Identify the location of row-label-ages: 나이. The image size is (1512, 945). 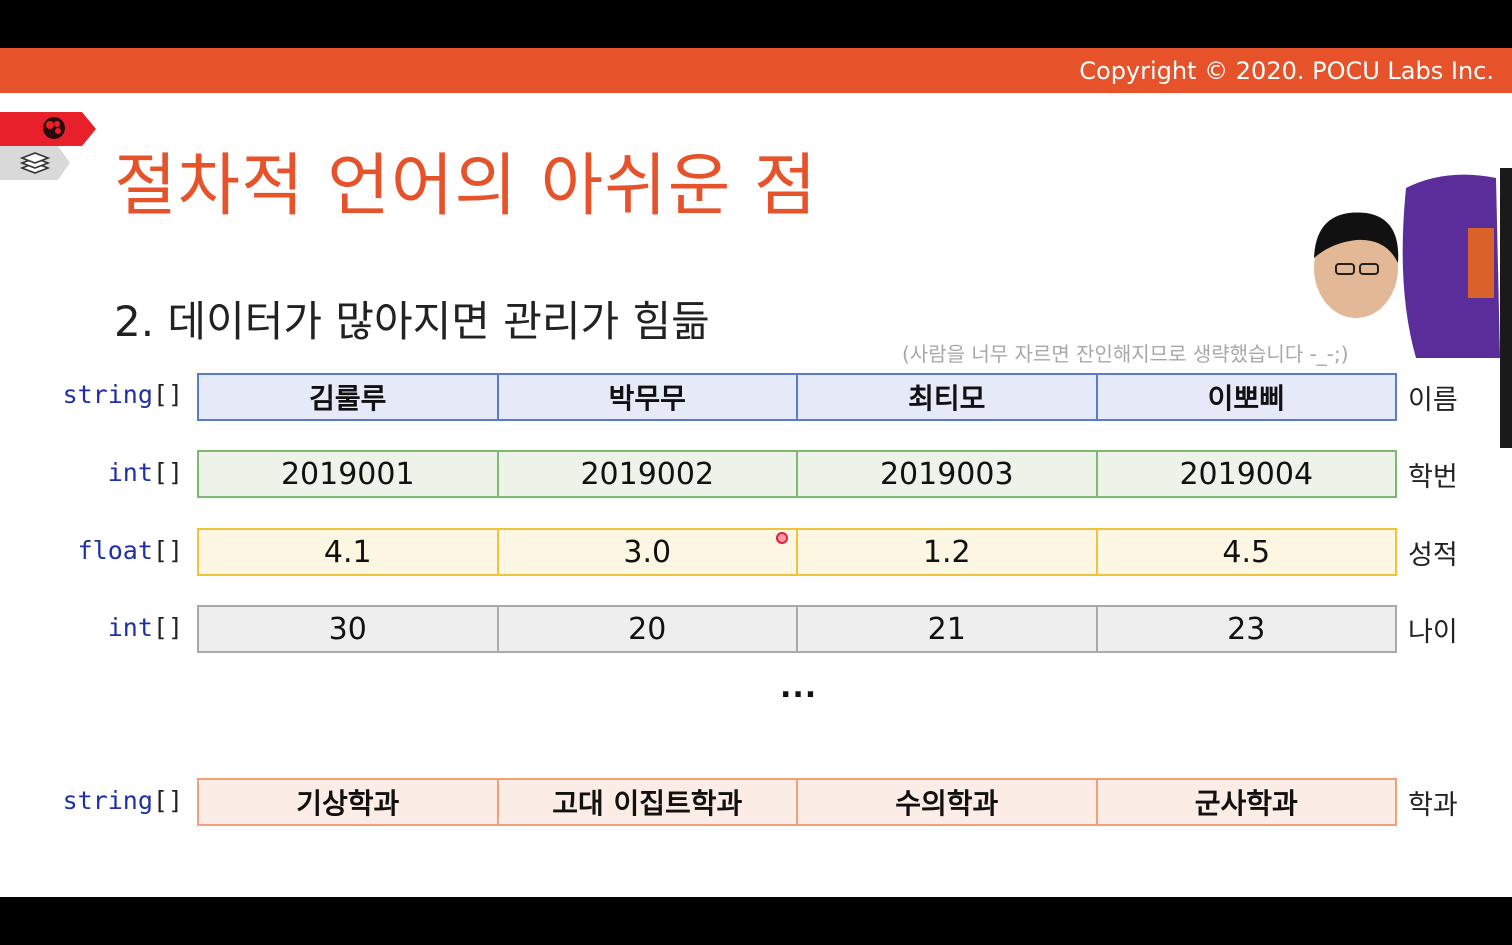
(1433, 632).